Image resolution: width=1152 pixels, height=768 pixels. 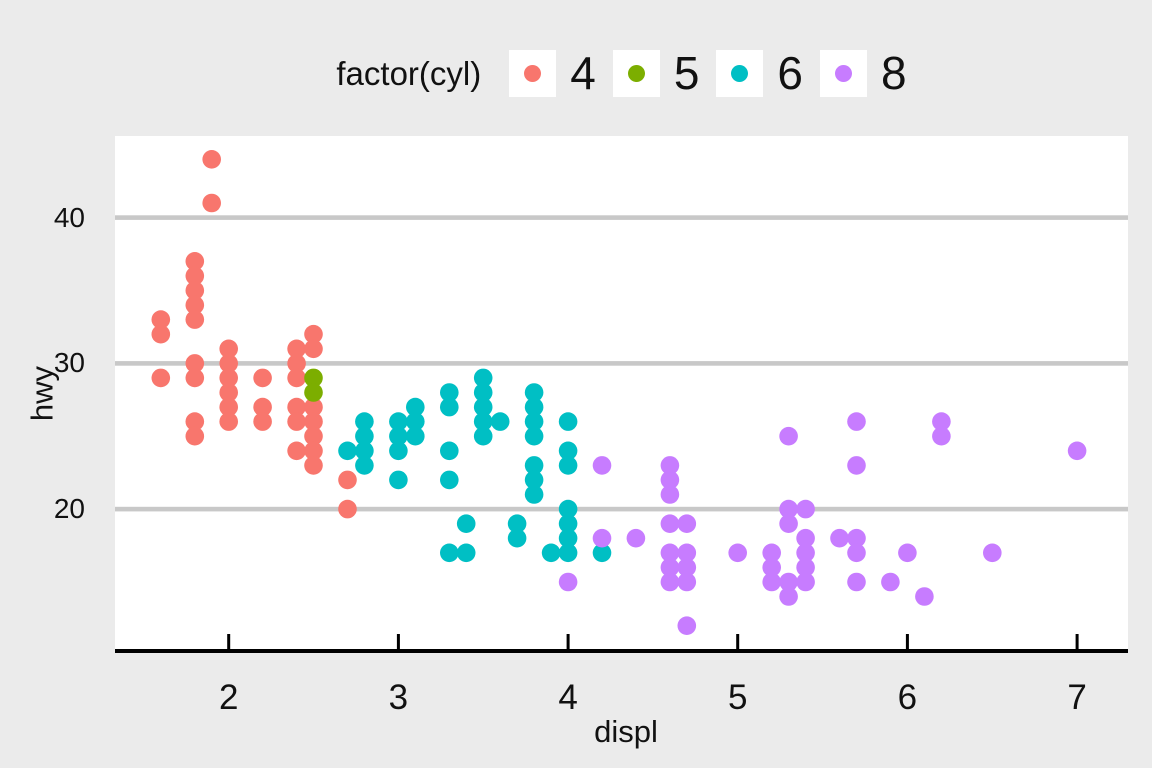 What do you see at coordinates (583, 73) in the screenshot?
I see `legend-label: 4` at bounding box center [583, 73].